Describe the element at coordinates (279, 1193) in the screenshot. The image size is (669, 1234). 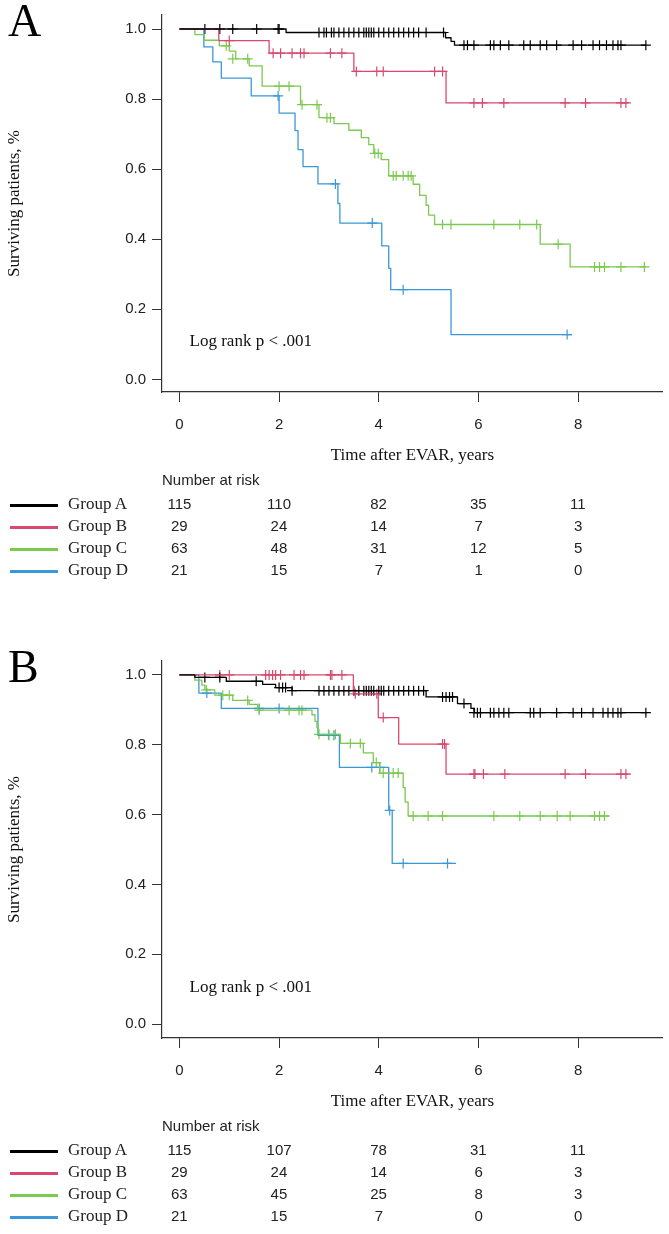
I see `text: 45` at that location.